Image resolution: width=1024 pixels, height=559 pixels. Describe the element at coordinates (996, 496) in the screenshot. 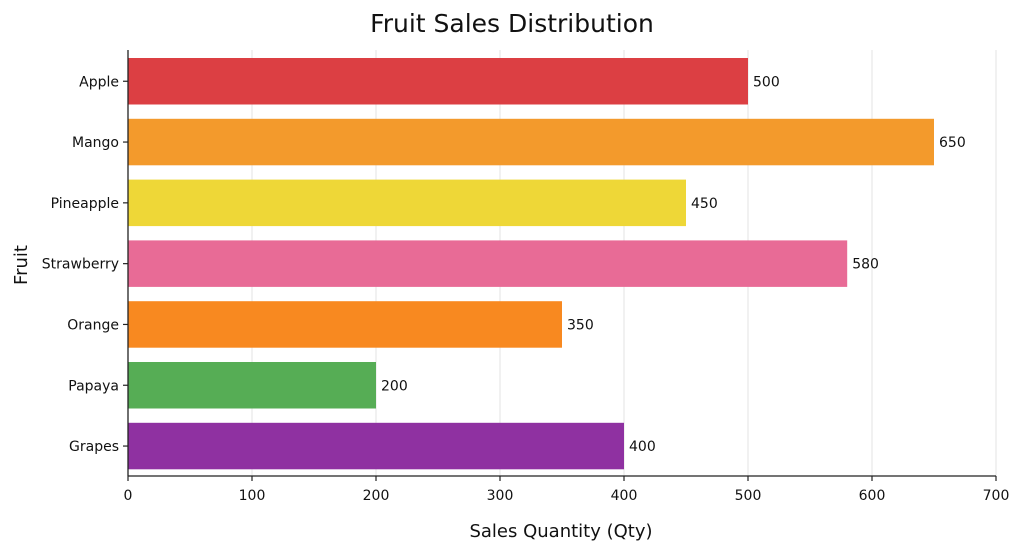

I see `x-tick-label-700: 700` at that location.